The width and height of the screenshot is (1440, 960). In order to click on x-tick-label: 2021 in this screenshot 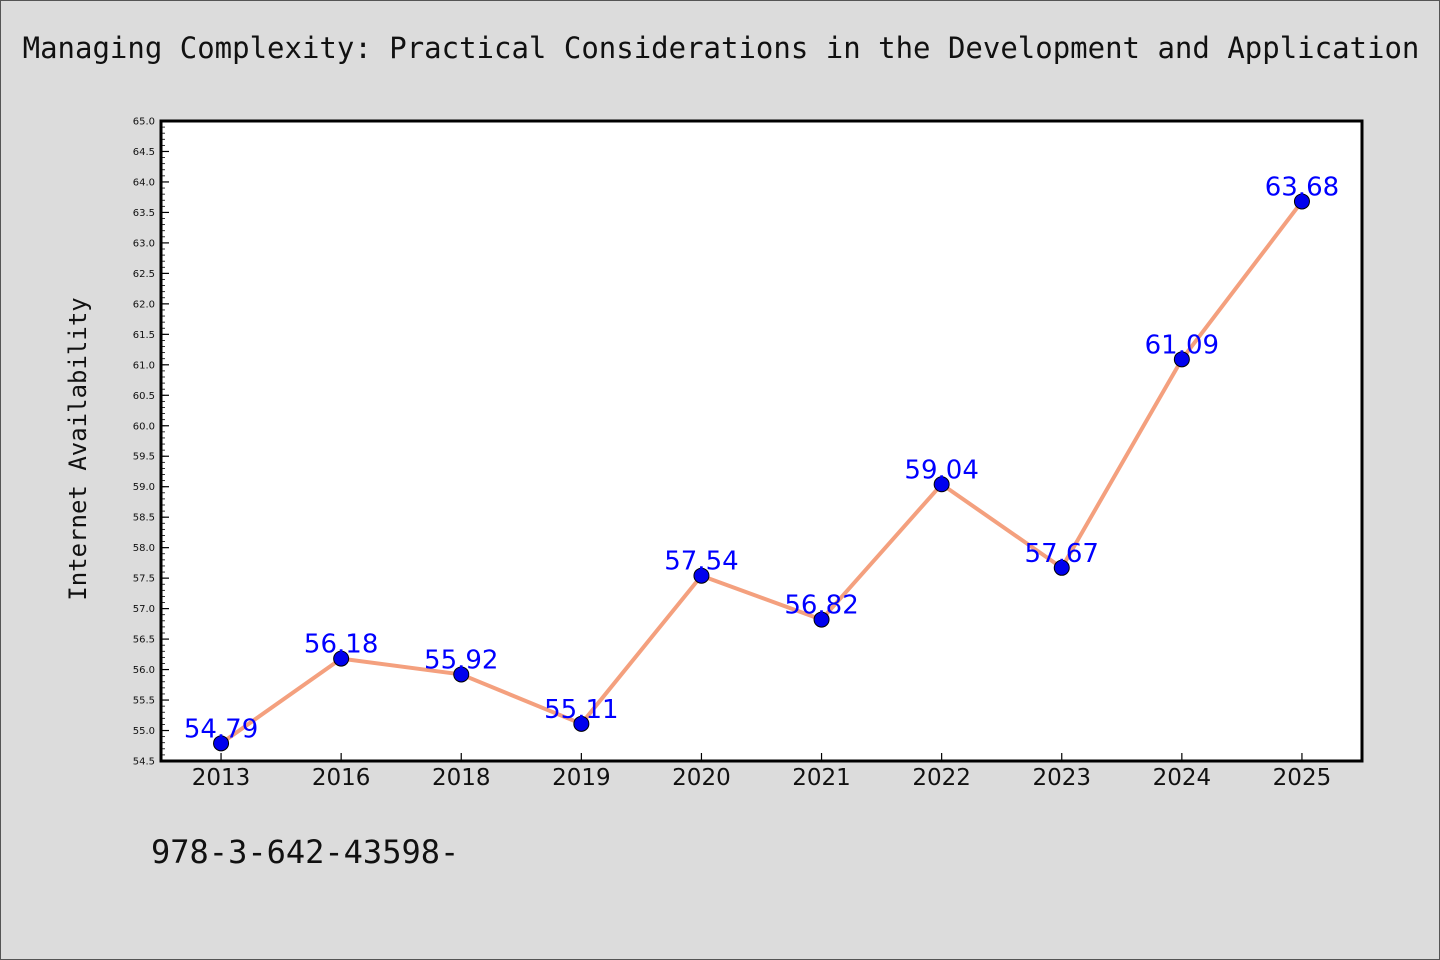, I will do `click(821, 778)`.